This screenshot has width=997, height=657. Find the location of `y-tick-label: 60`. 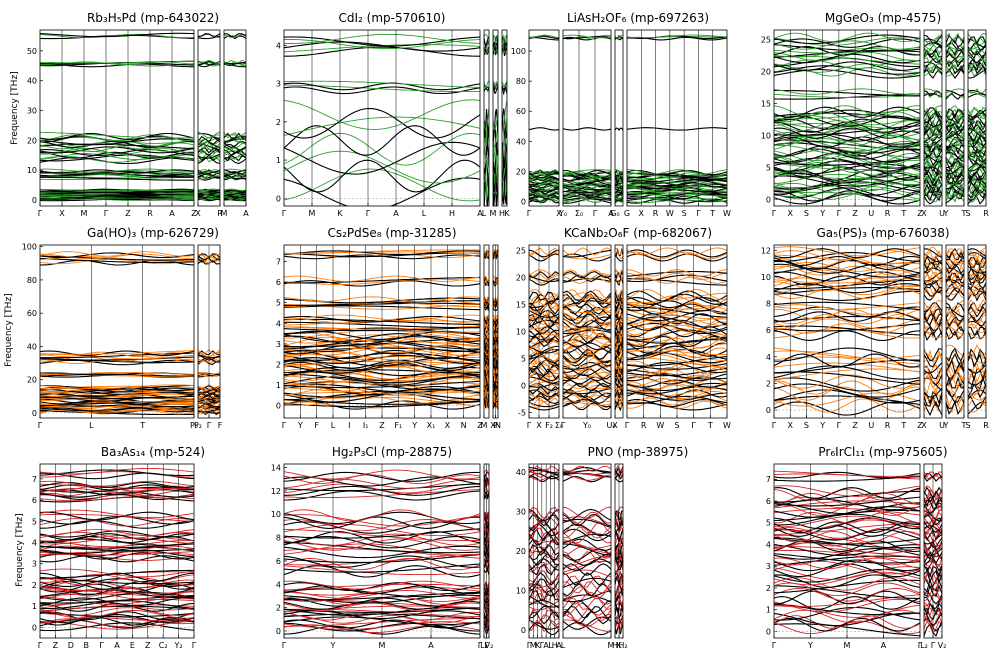

y-tick-label: 60 is located at coordinates (521, 111).